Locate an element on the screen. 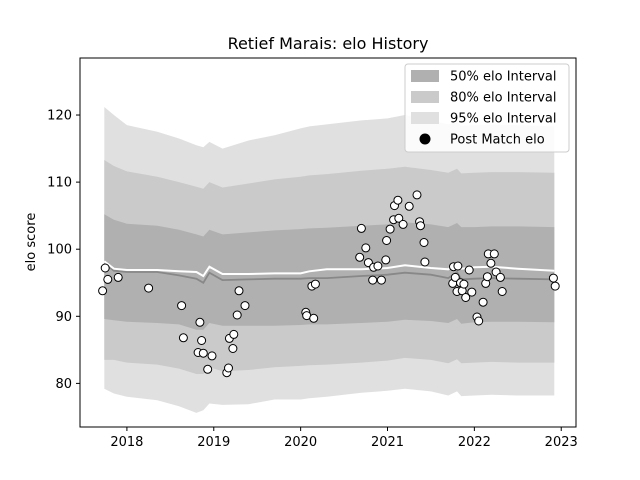 The height and width of the screenshot is (480, 640). x-tick-label: 2019 is located at coordinates (213, 442).